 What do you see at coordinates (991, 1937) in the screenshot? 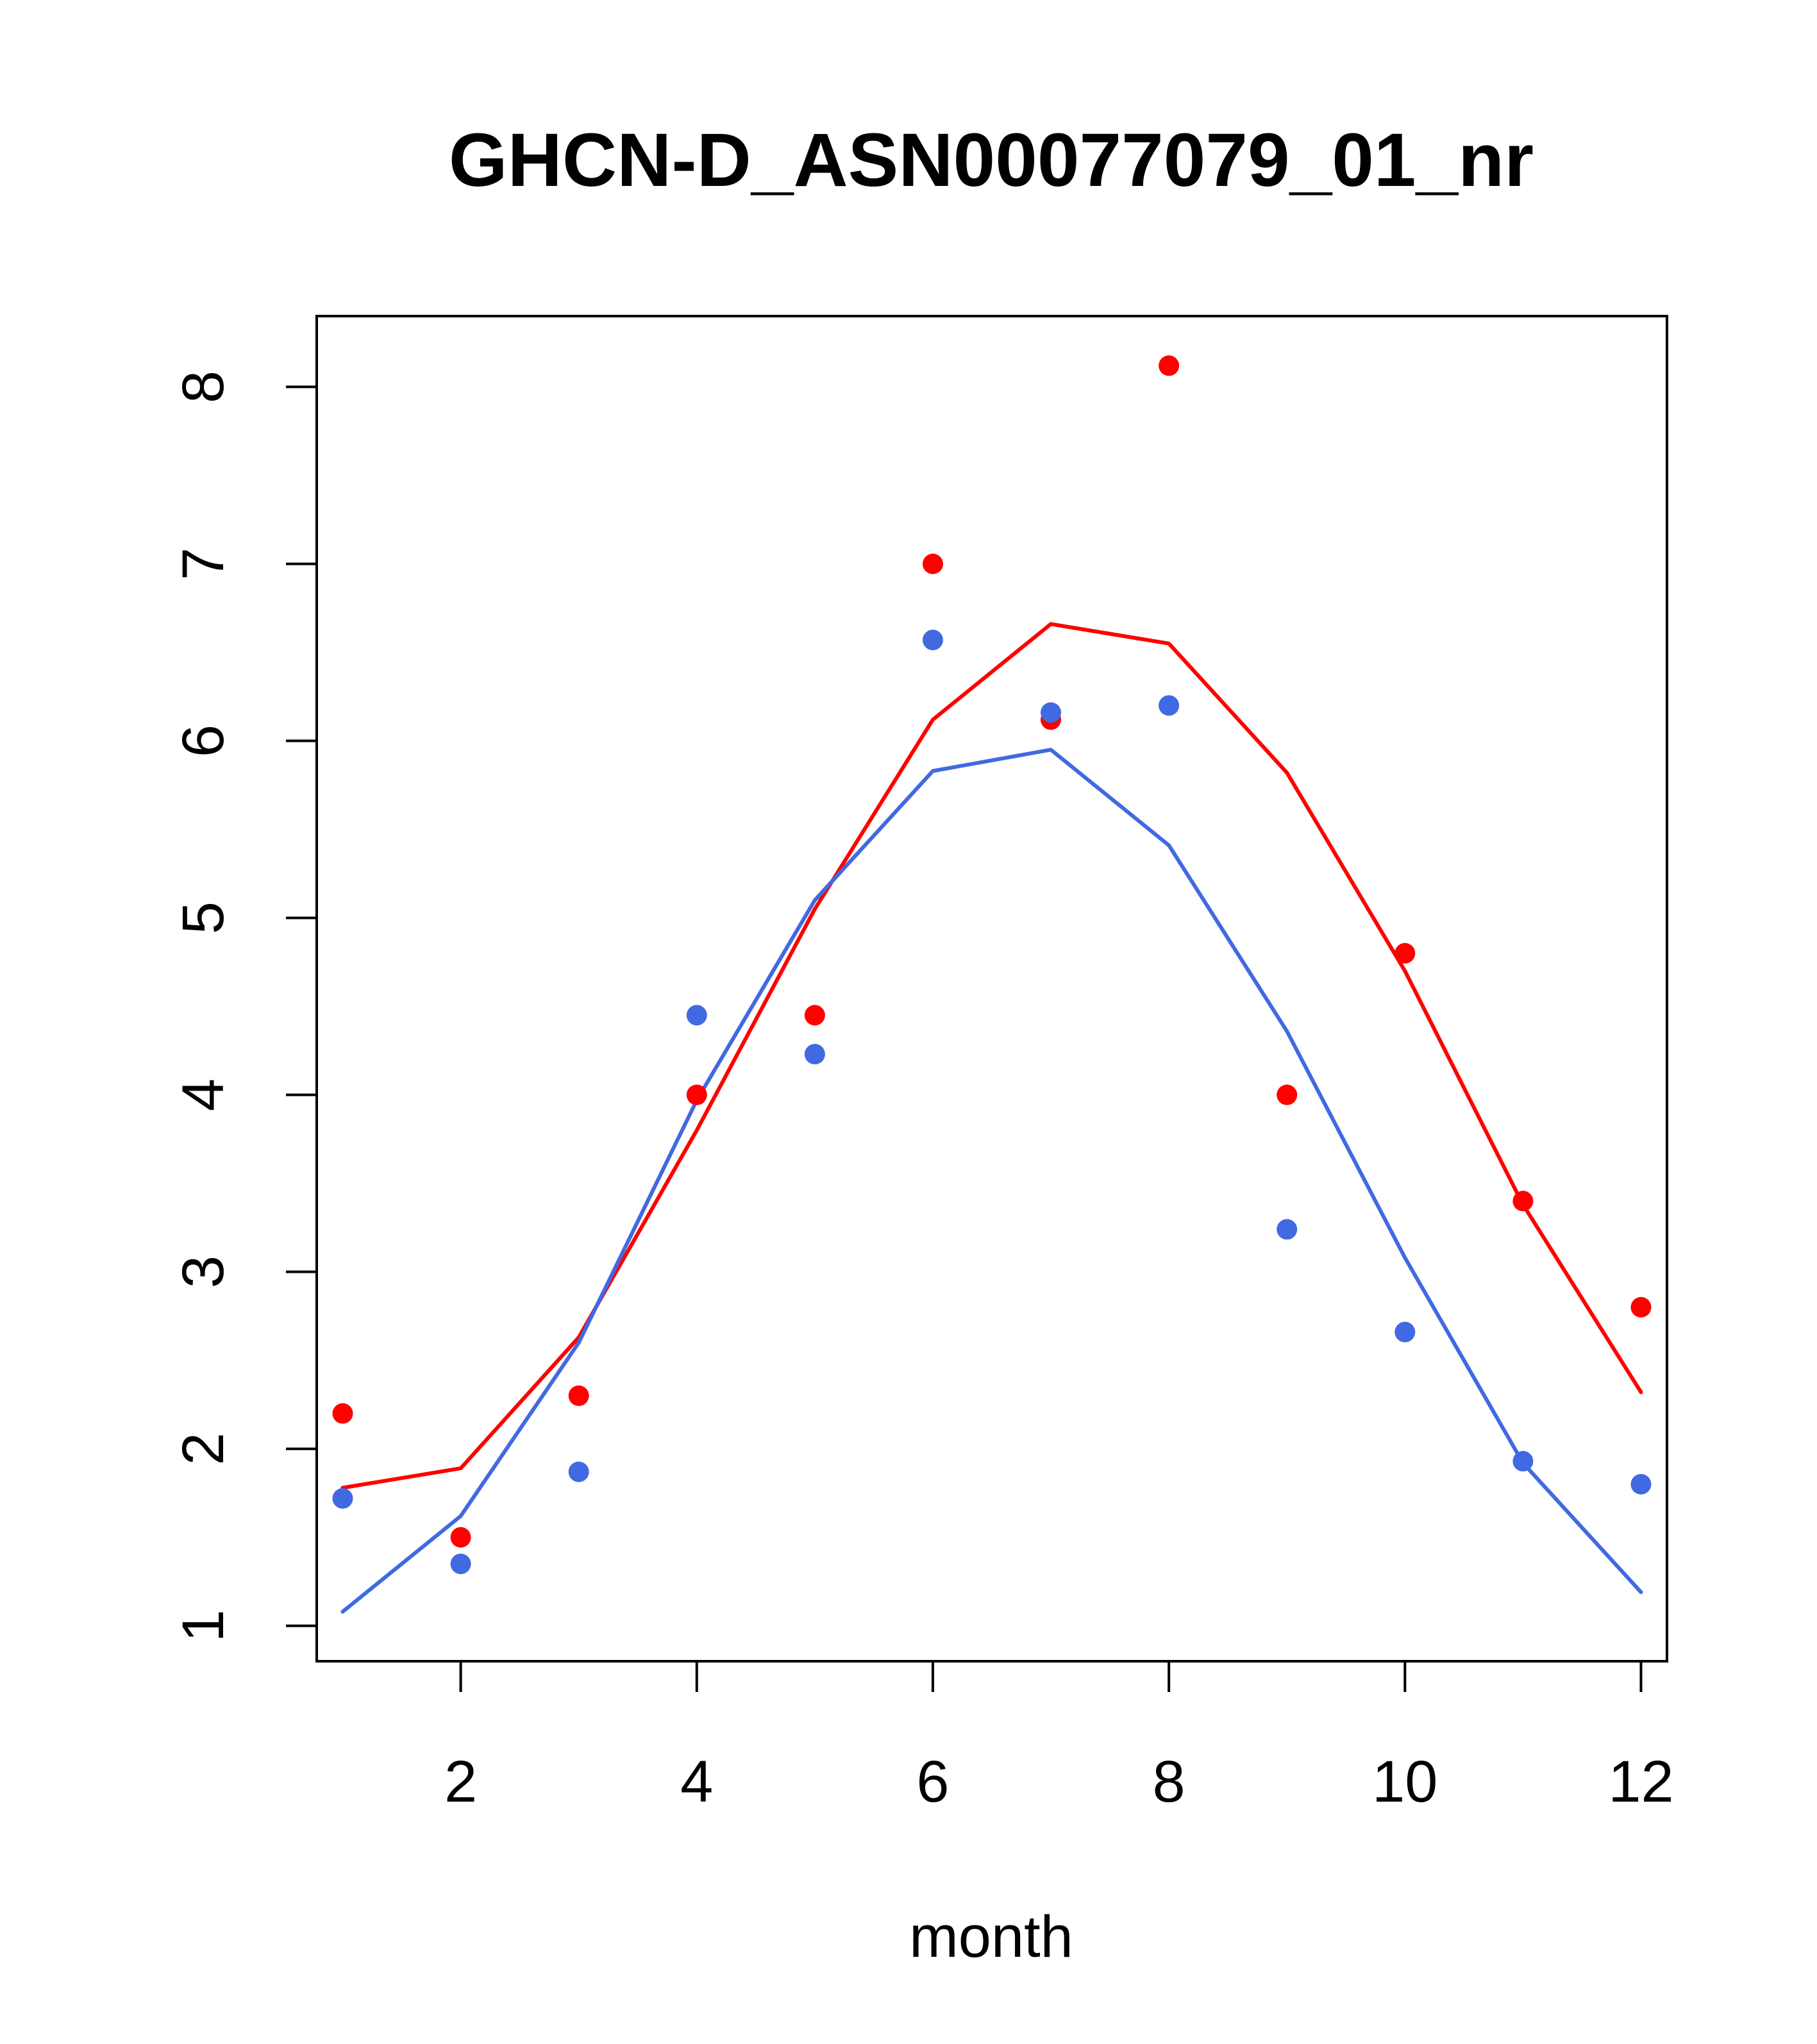
I see `x-axis-label: month` at bounding box center [991, 1937].